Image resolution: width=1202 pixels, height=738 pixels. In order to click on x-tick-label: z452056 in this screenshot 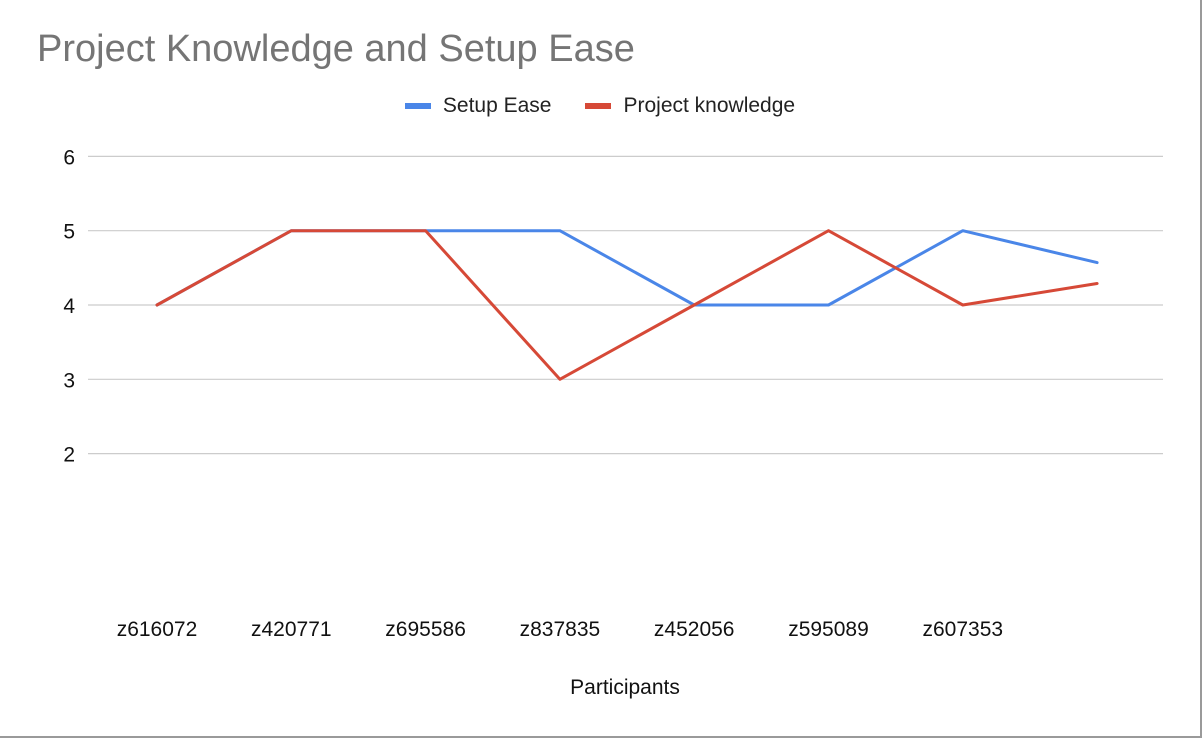, I will do `click(694, 629)`.